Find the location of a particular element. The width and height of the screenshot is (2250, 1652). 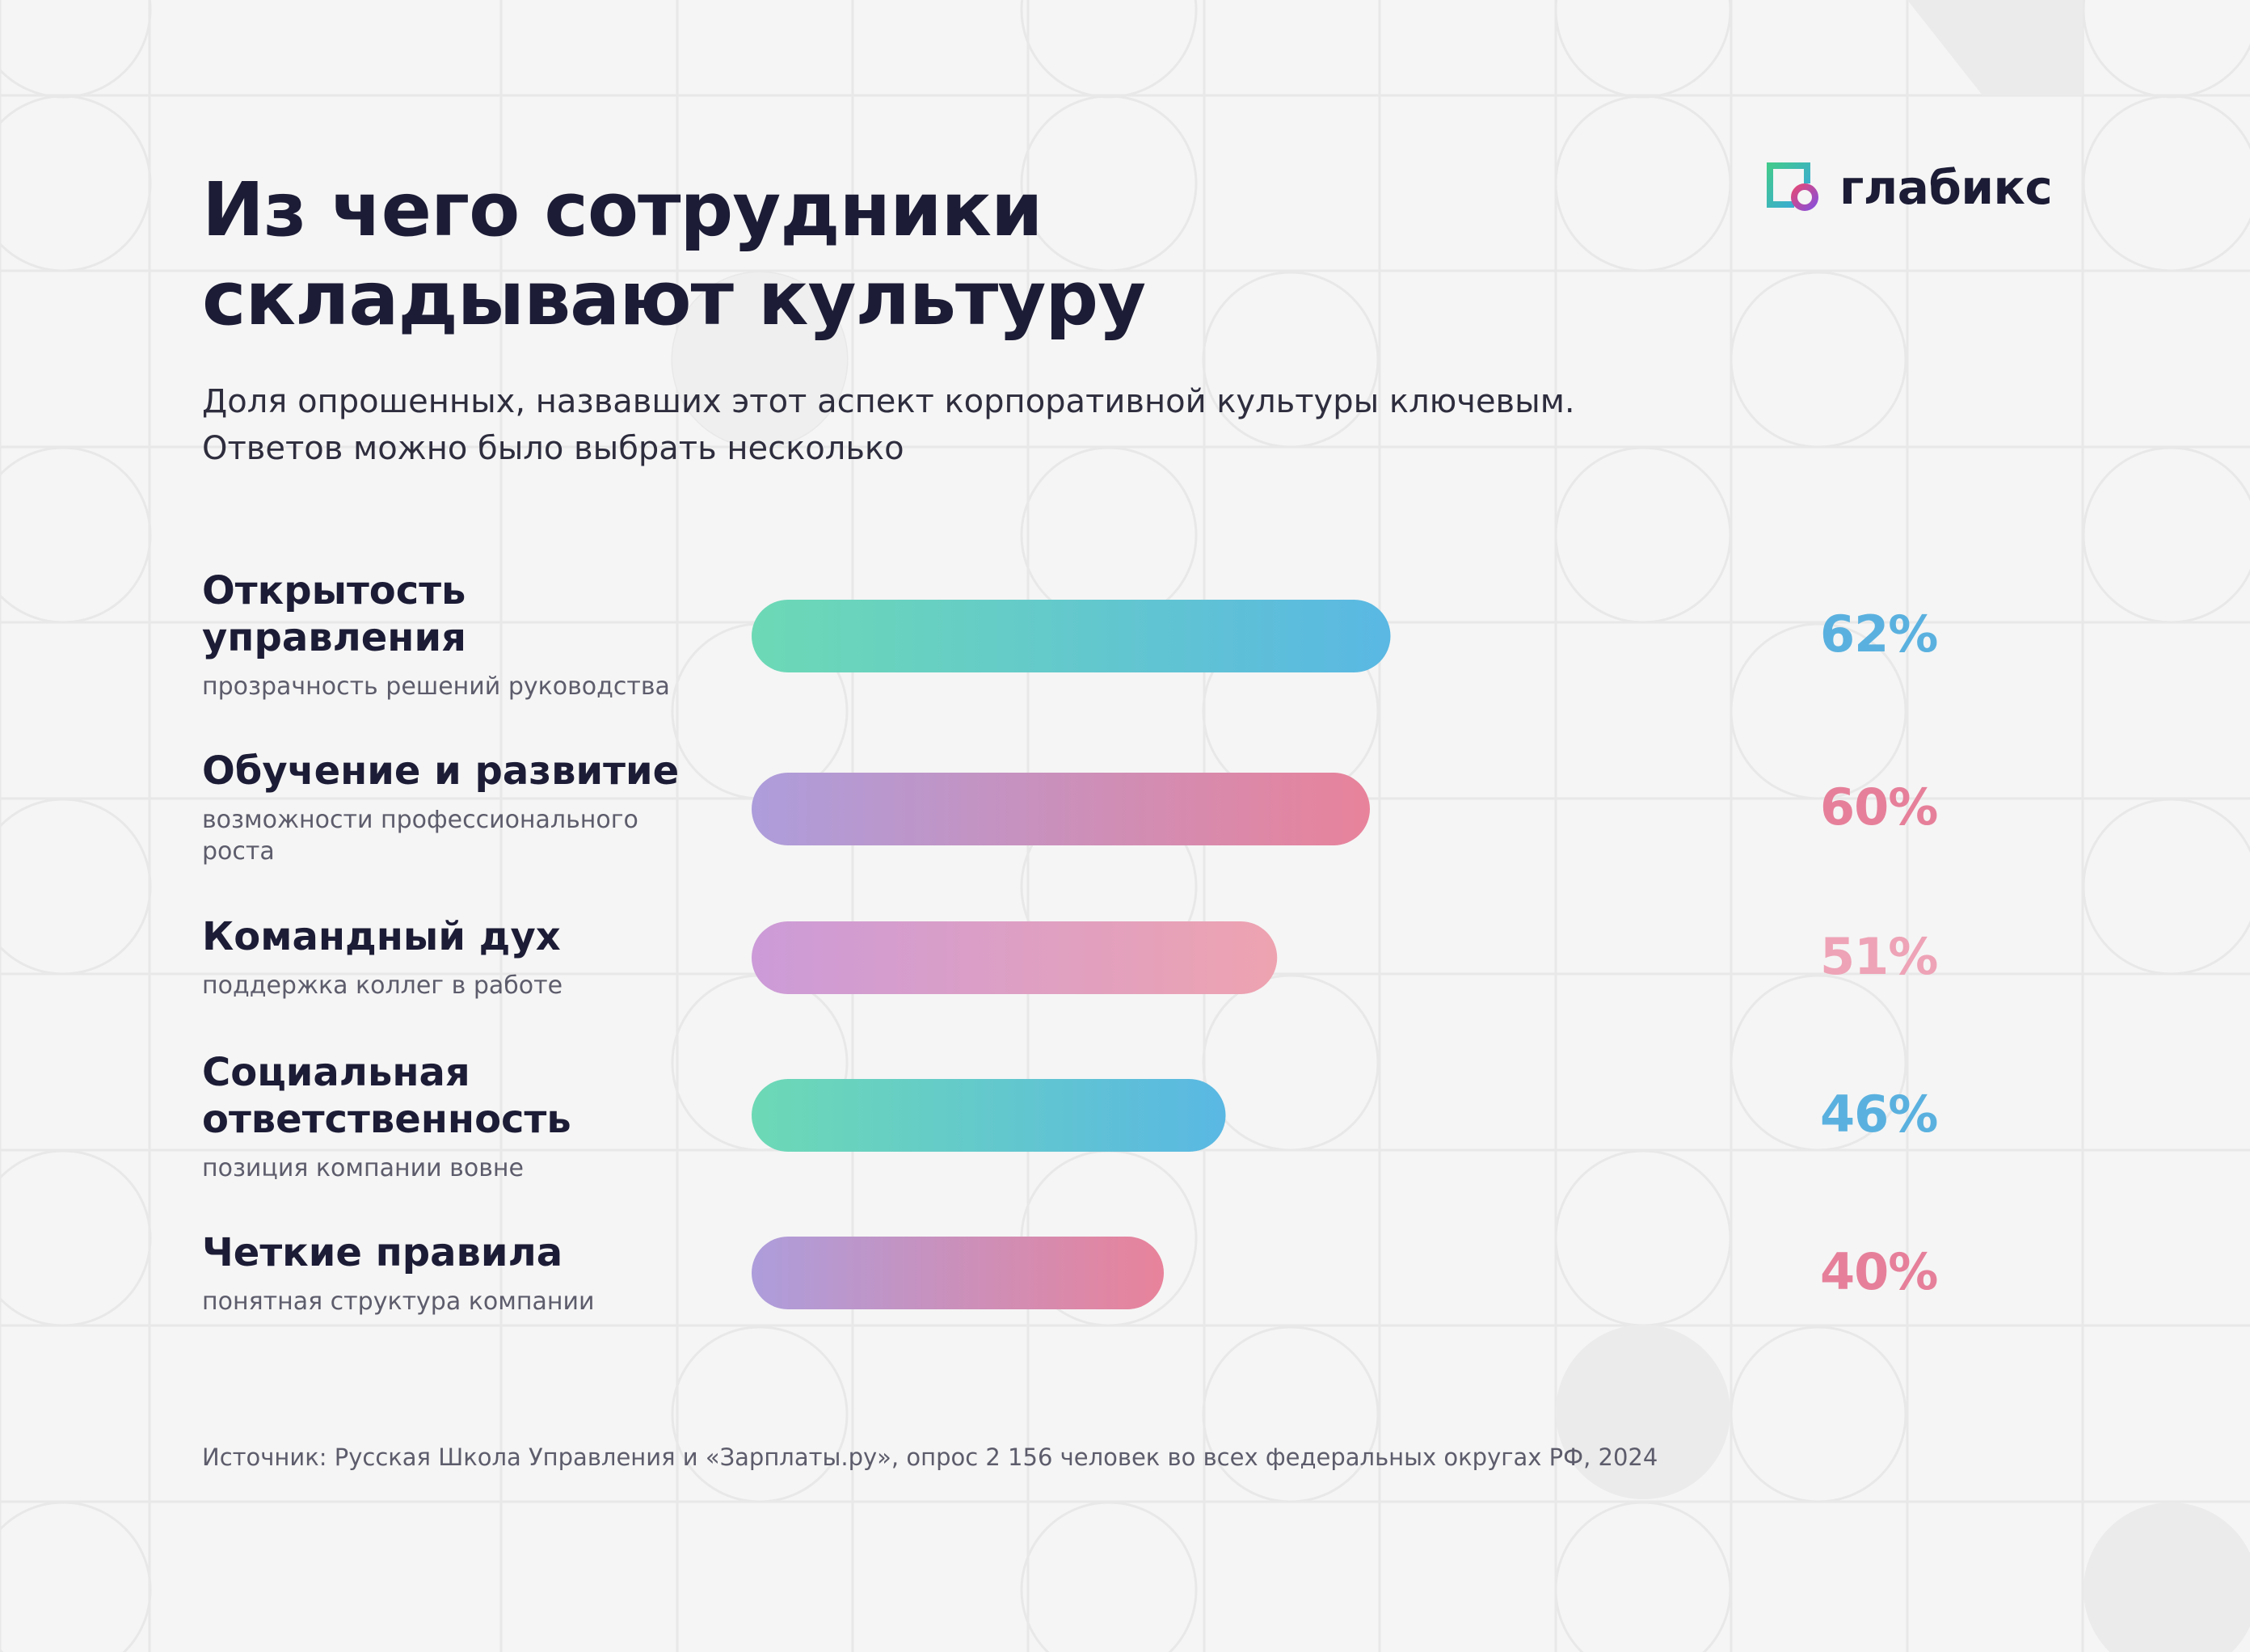

value-label: 46% is located at coordinates (1879, 1114).